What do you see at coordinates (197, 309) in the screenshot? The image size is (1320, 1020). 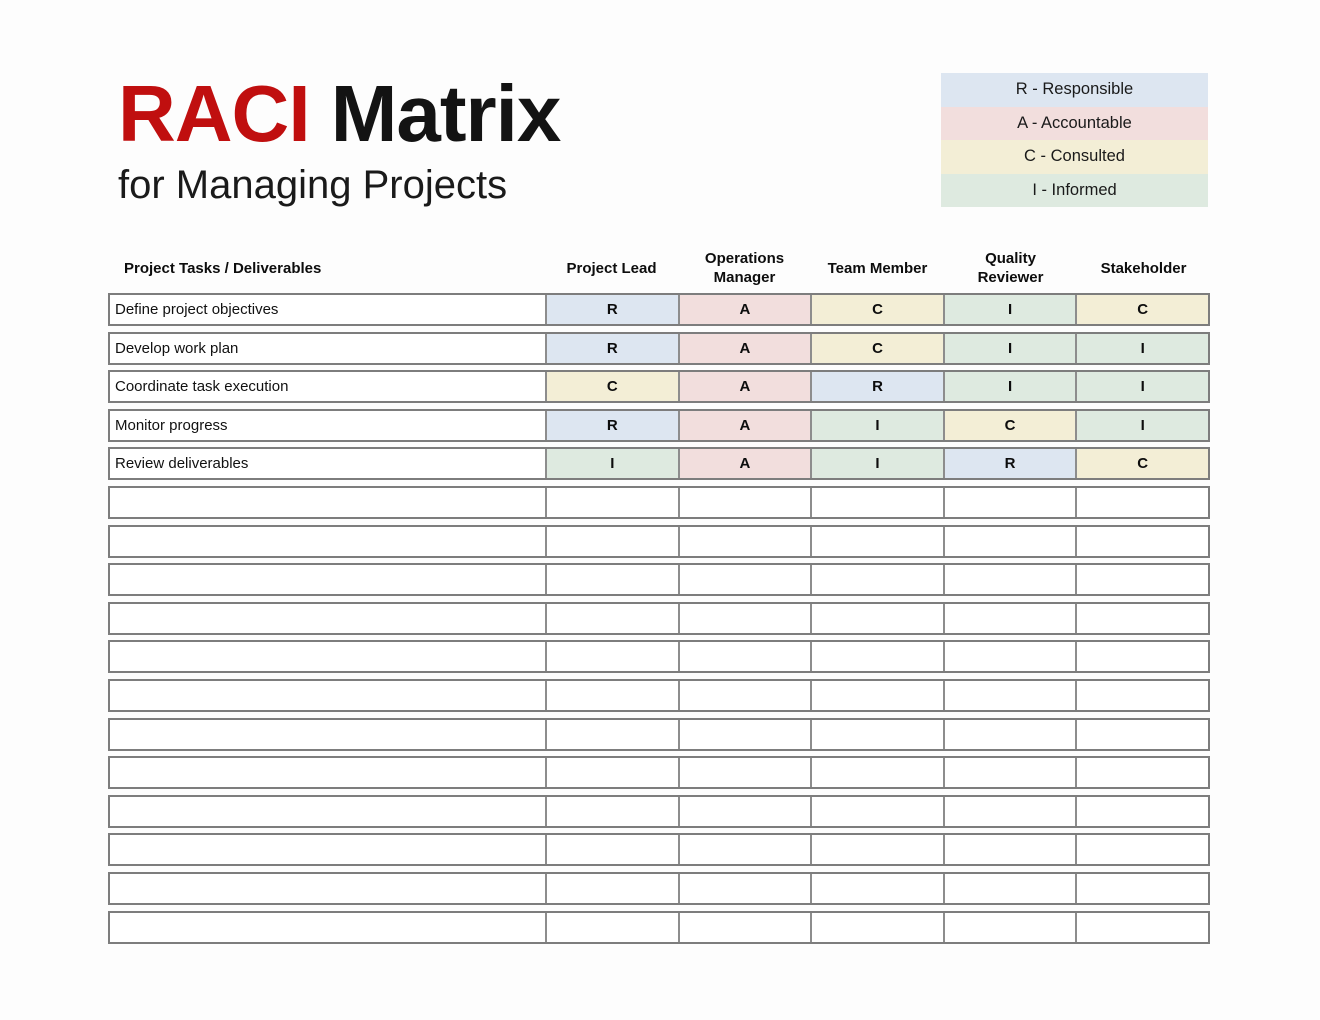 I see `task-cell: Define project objectives` at bounding box center [197, 309].